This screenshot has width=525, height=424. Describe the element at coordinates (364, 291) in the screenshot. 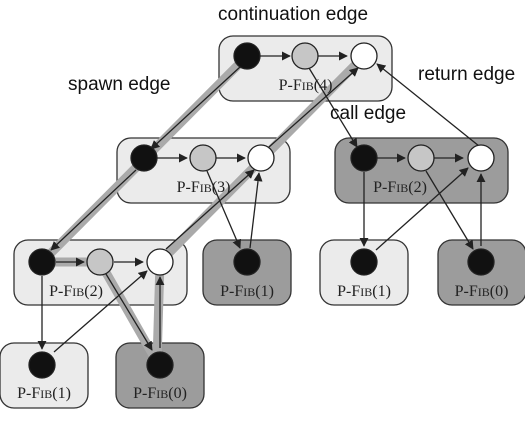

I see `node-label-fib1b: P-FIB(1)` at that location.